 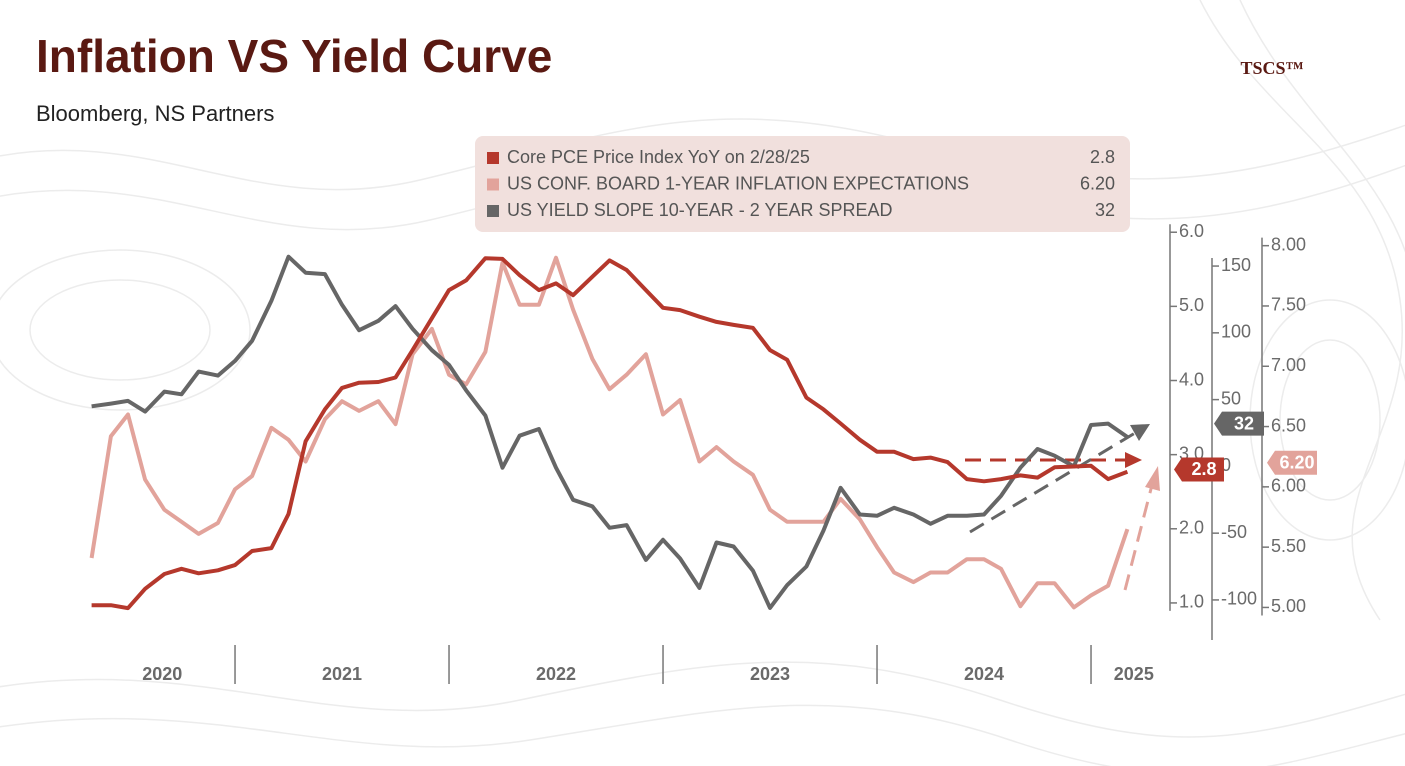 I want to click on legend-value: 2.8, so click(x=1102, y=157).